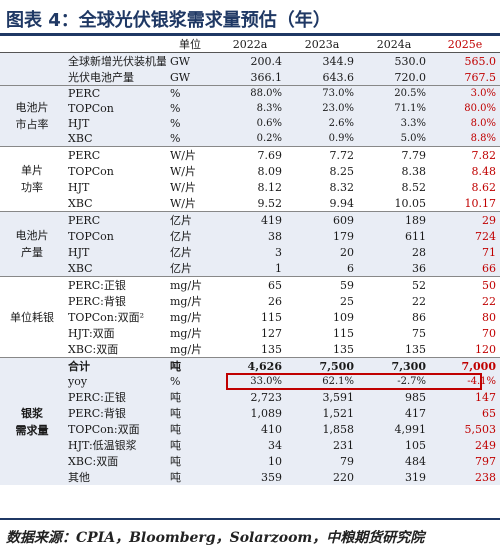 This screenshot has width=500, height=552. Describe the element at coordinates (322, 381) in the screenshot. I see `cell-value-2023a: 62.1%` at that location.